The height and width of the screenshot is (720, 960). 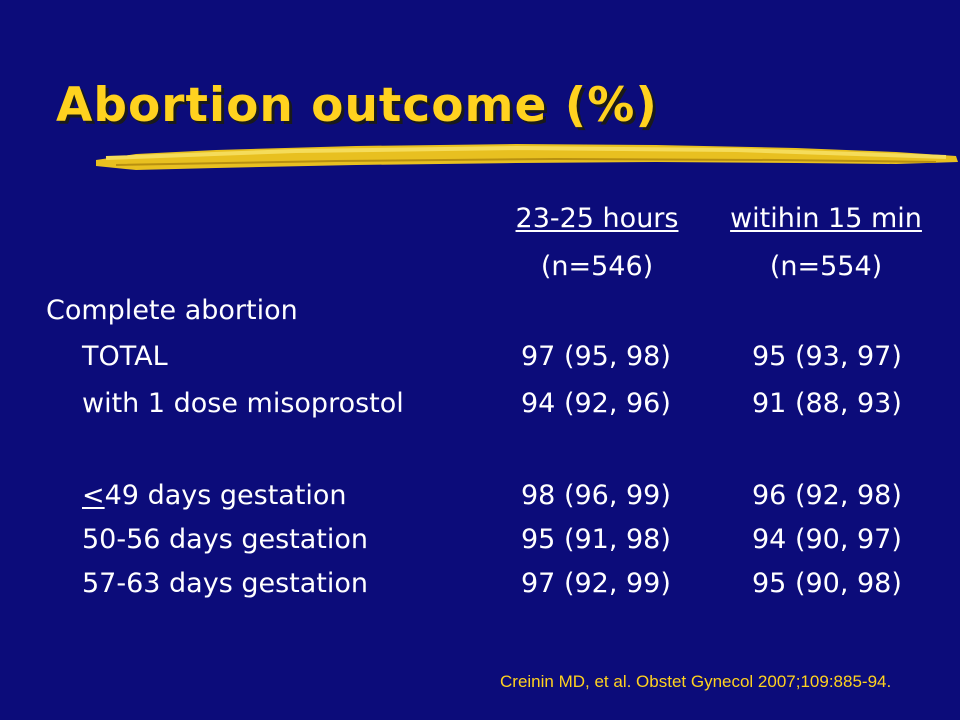 What do you see at coordinates (596, 539) in the screenshot?
I see `row-value-50-56-col1: 95 (91, 98)` at bounding box center [596, 539].